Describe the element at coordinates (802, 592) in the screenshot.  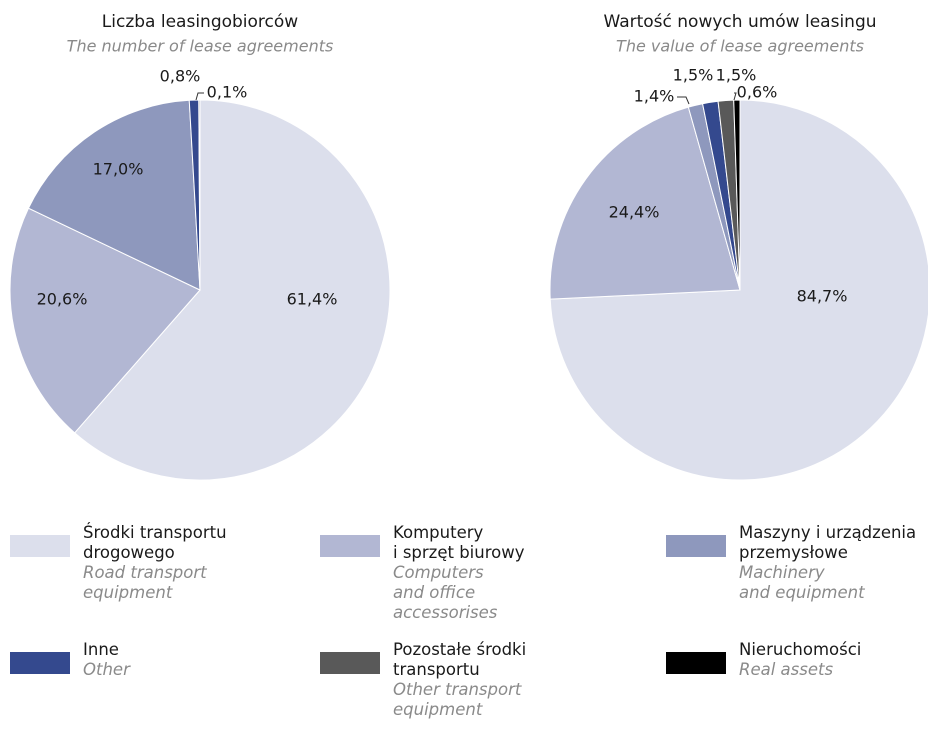
I see `legend-label-en: and equipment` at that location.